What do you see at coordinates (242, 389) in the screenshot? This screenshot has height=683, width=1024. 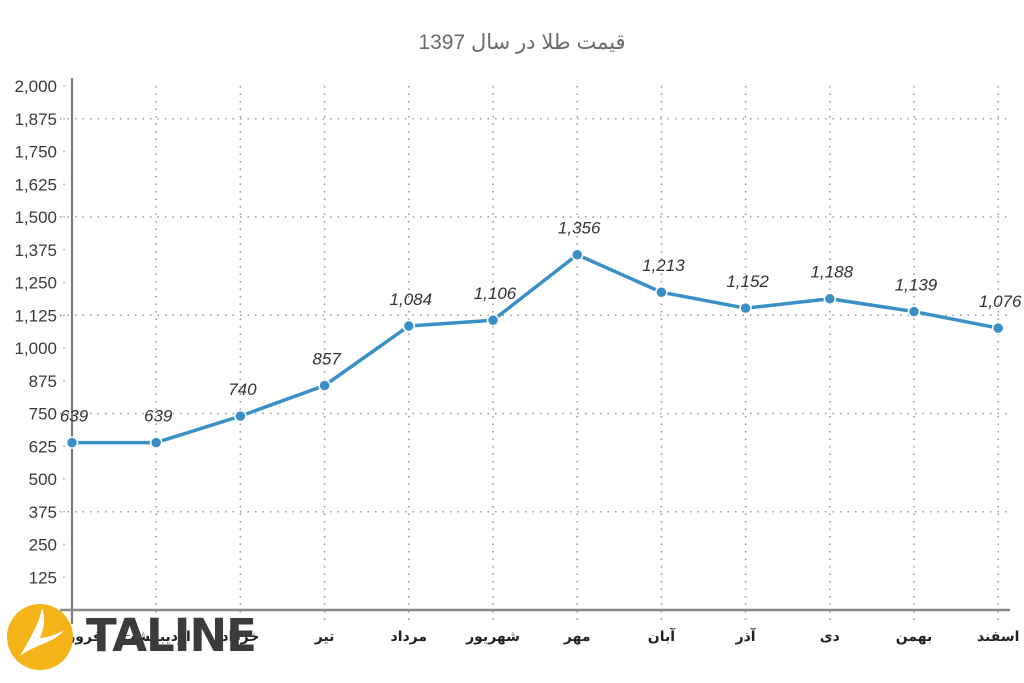 I see `data-label: 740` at bounding box center [242, 389].